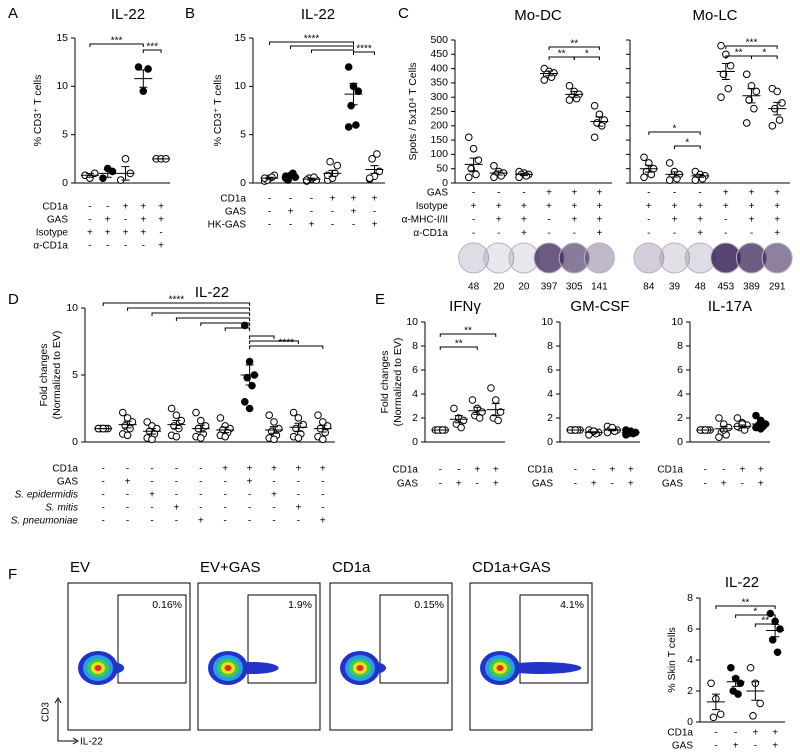 This screenshot has height=753, width=800. I want to click on y-tick-label: 0, so click(65, 183).